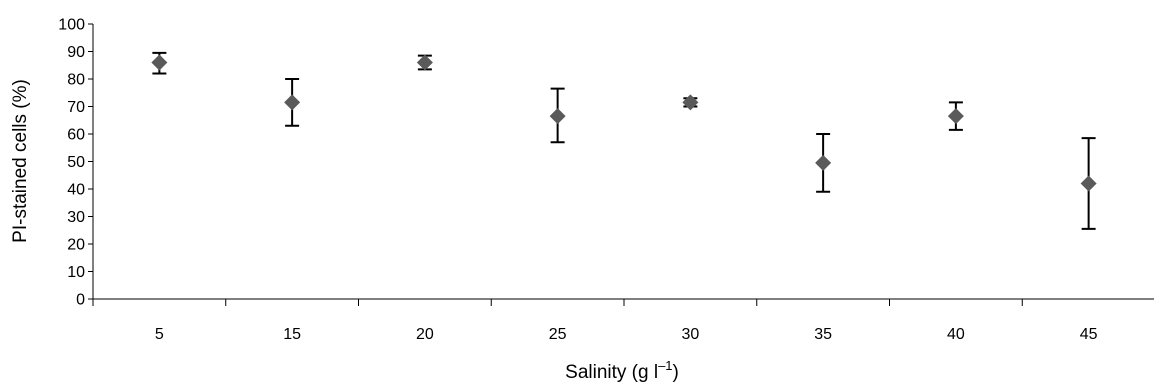 This screenshot has width=1154, height=387. What do you see at coordinates (1089, 334) in the screenshot?
I see `x-tick-label: 45` at bounding box center [1089, 334].